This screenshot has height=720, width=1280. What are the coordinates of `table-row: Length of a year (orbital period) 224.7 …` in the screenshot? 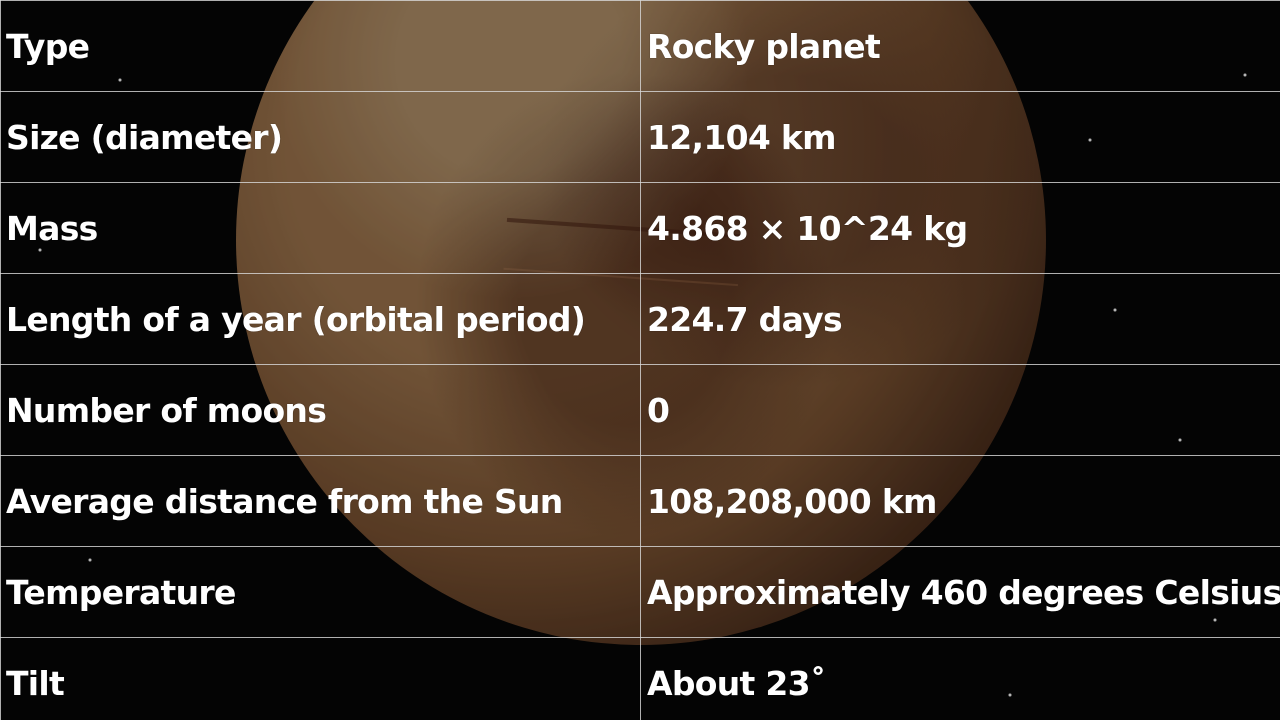 It's located at (640, 319).